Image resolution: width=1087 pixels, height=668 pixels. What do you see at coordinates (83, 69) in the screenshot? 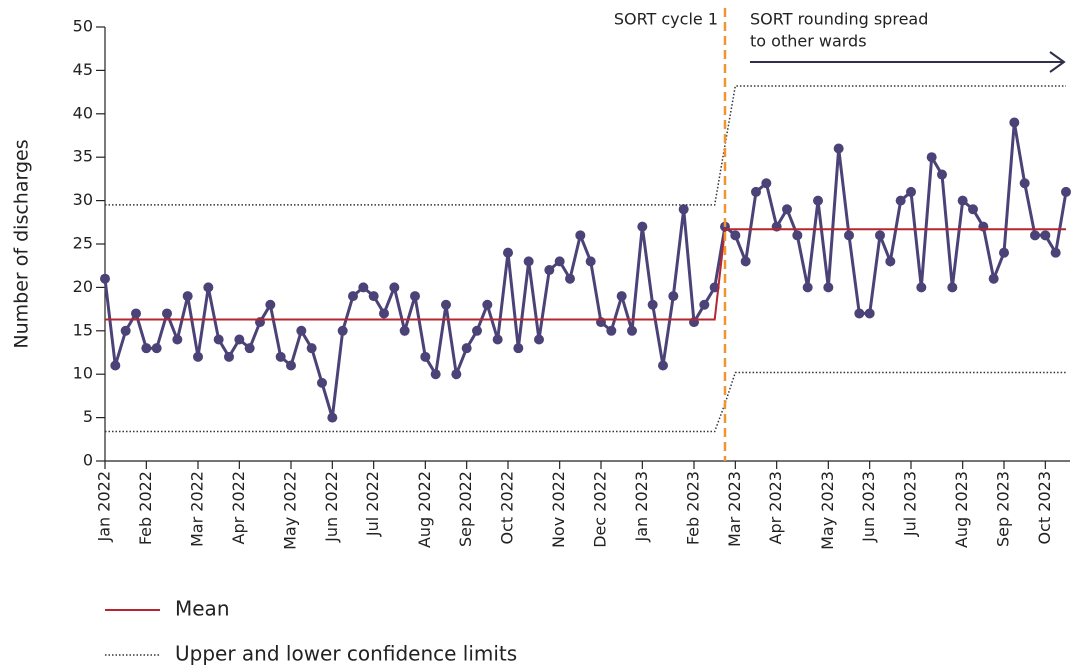
I see `y-tick-label: 45` at bounding box center [83, 69].